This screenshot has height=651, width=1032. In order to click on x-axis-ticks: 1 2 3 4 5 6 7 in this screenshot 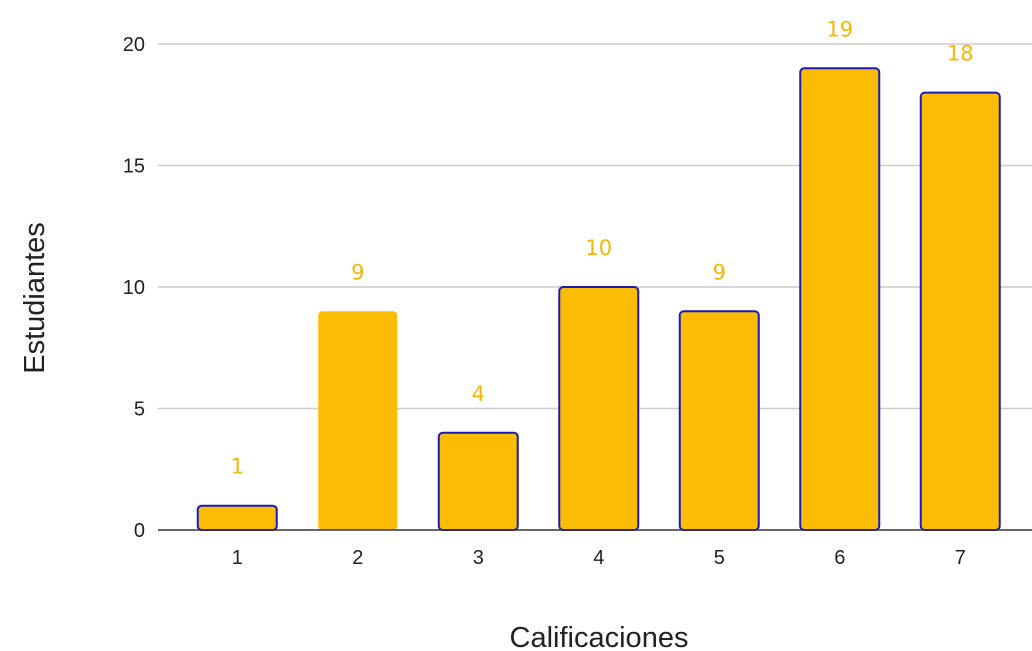, I will do `click(599, 558)`.